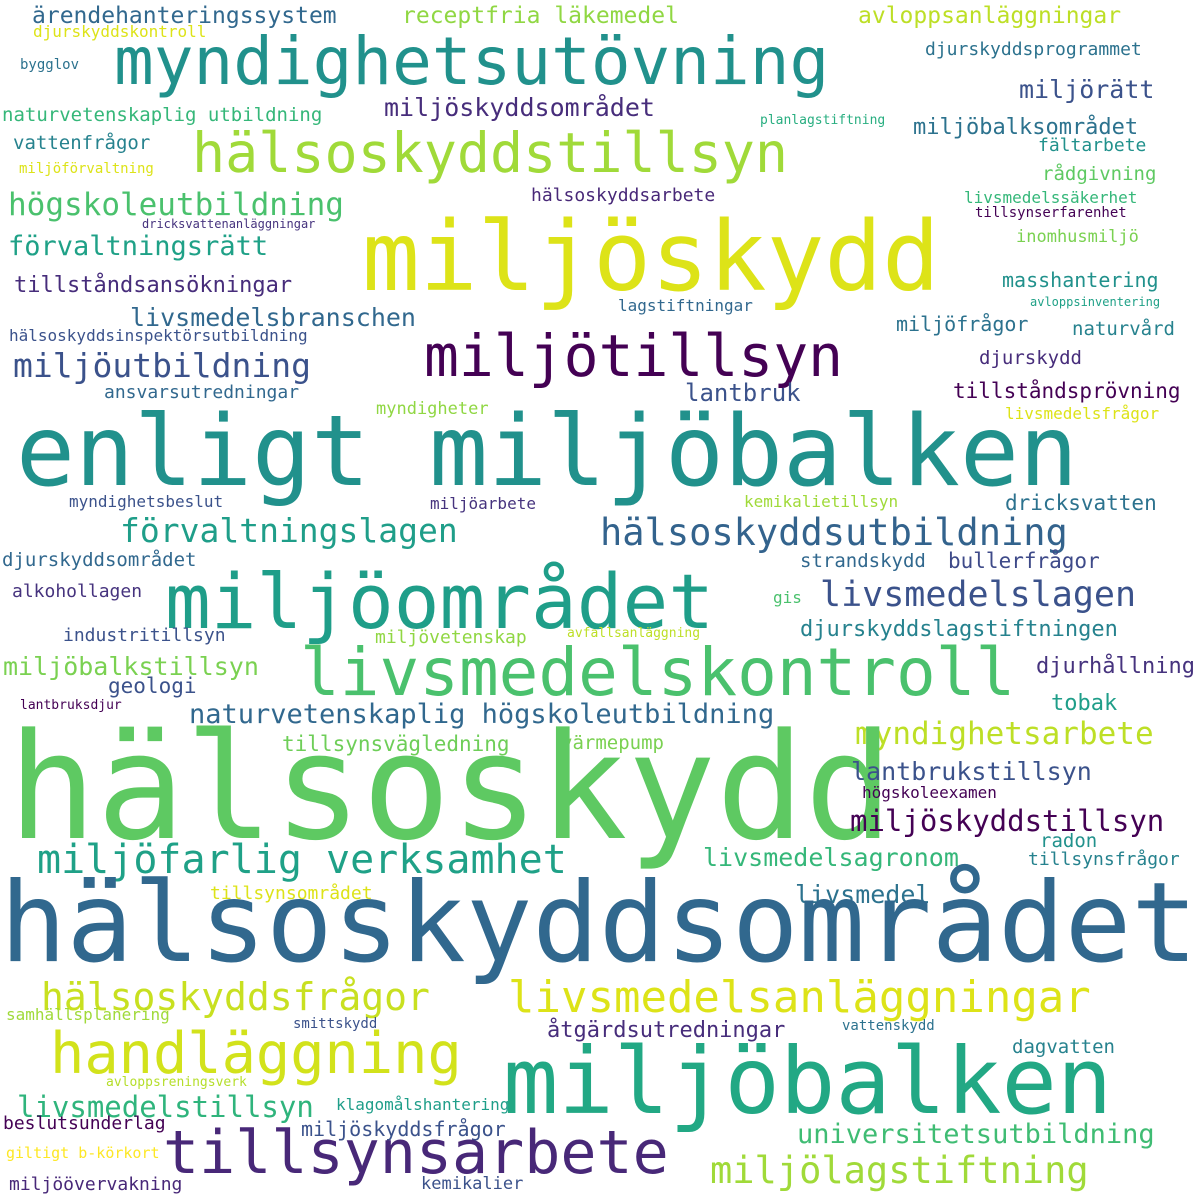 This screenshot has height=1200, width=1200. Describe the element at coordinates (540, 16) in the screenshot. I see `word: receptfria läkemedel` at that location.